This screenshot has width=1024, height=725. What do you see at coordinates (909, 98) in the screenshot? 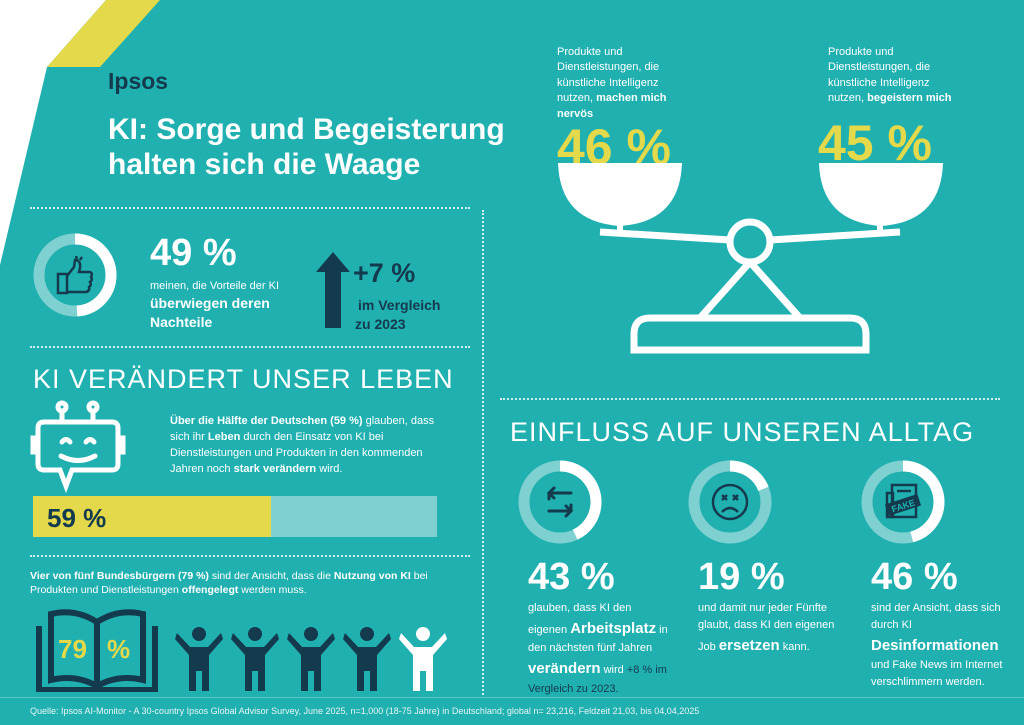
I see `label-bold: begeistern mich` at bounding box center [909, 98].